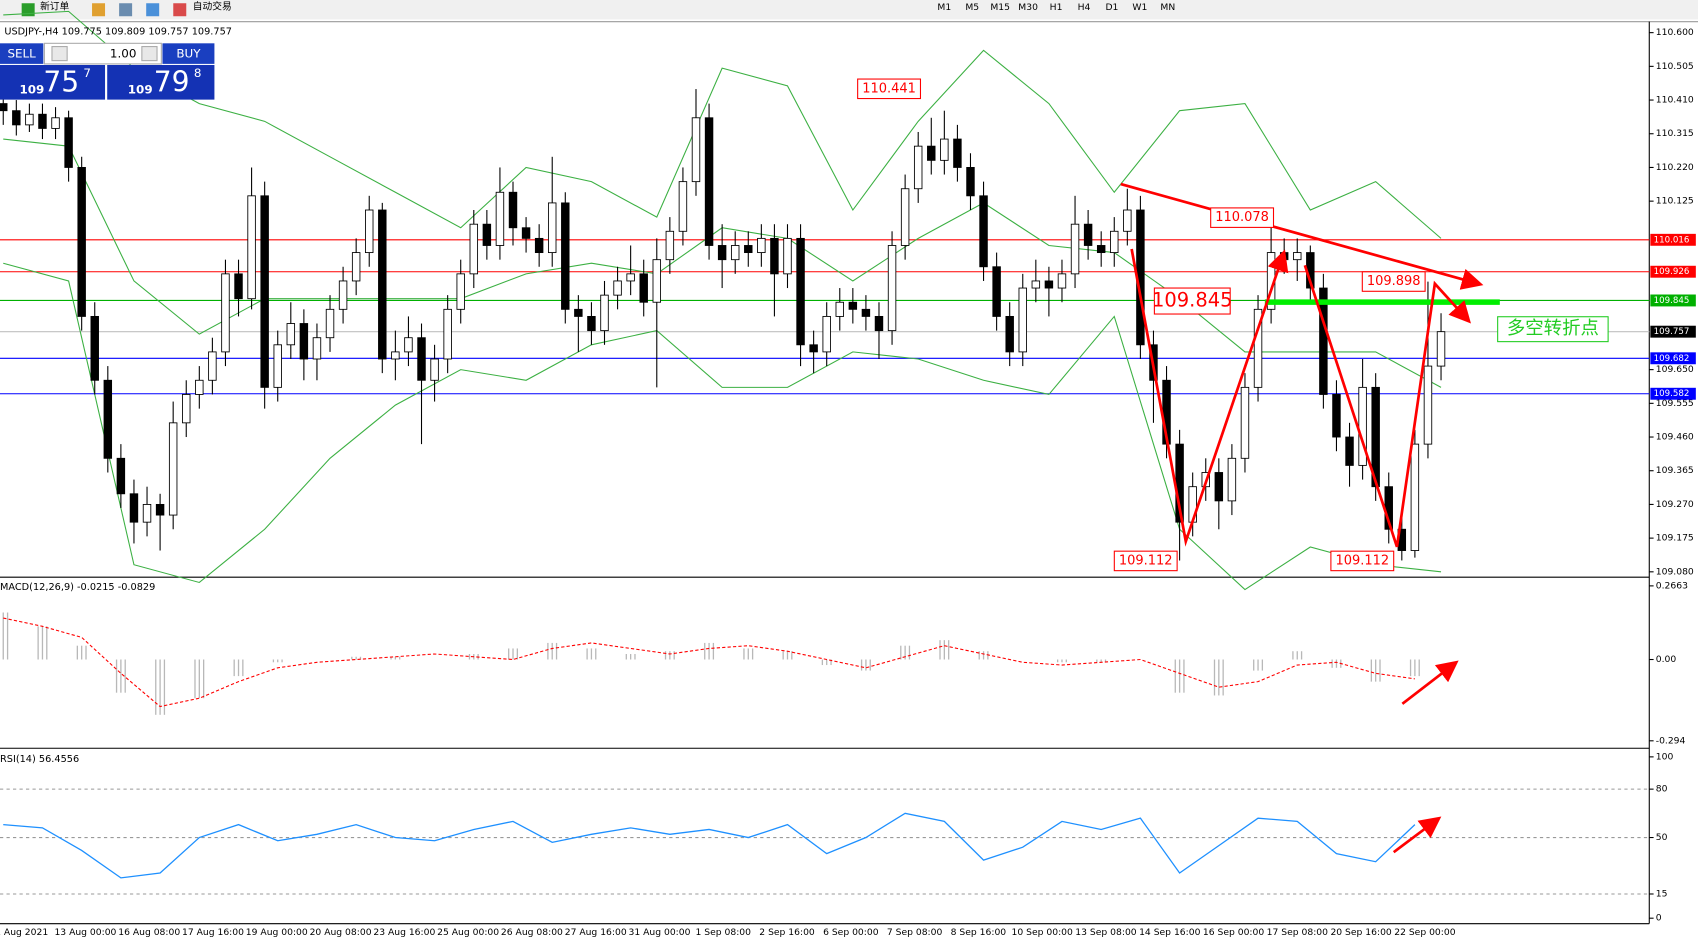  Describe the element at coordinates (944, 7) in the screenshot. I see `timeframe: M1` at that location.